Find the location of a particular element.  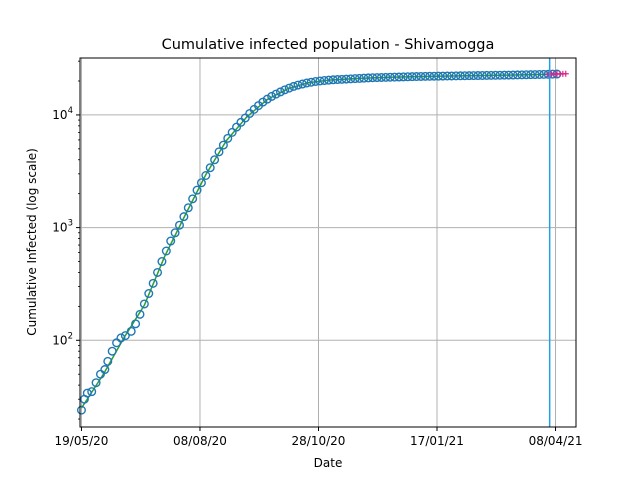

x-axis-label: Date is located at coordinates (328, 463).